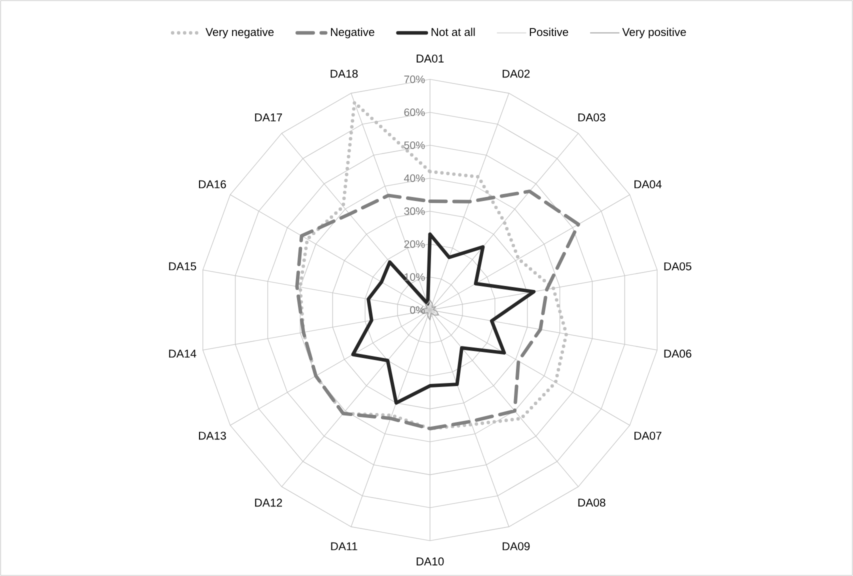  What do you see at coordinates (549, 32) in the screenshot?
I see `legend-label: Positive` at bounding box center [549, 32].